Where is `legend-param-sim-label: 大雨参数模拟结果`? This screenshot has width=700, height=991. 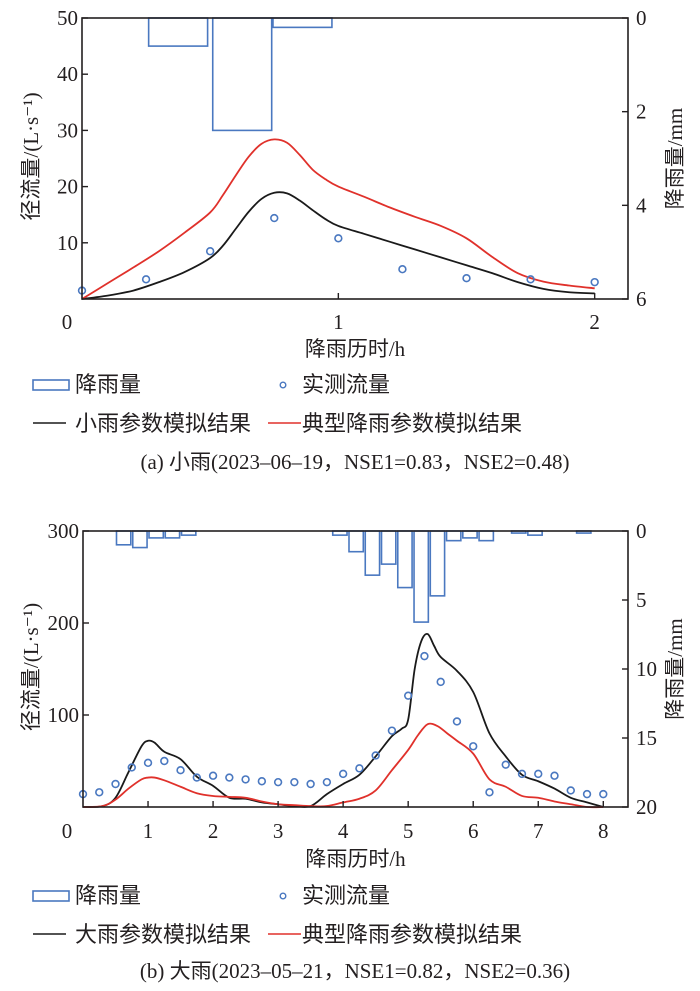
legend-param-sim-label: 大雨参数模拟结果 is located at coordinates (163, 934).